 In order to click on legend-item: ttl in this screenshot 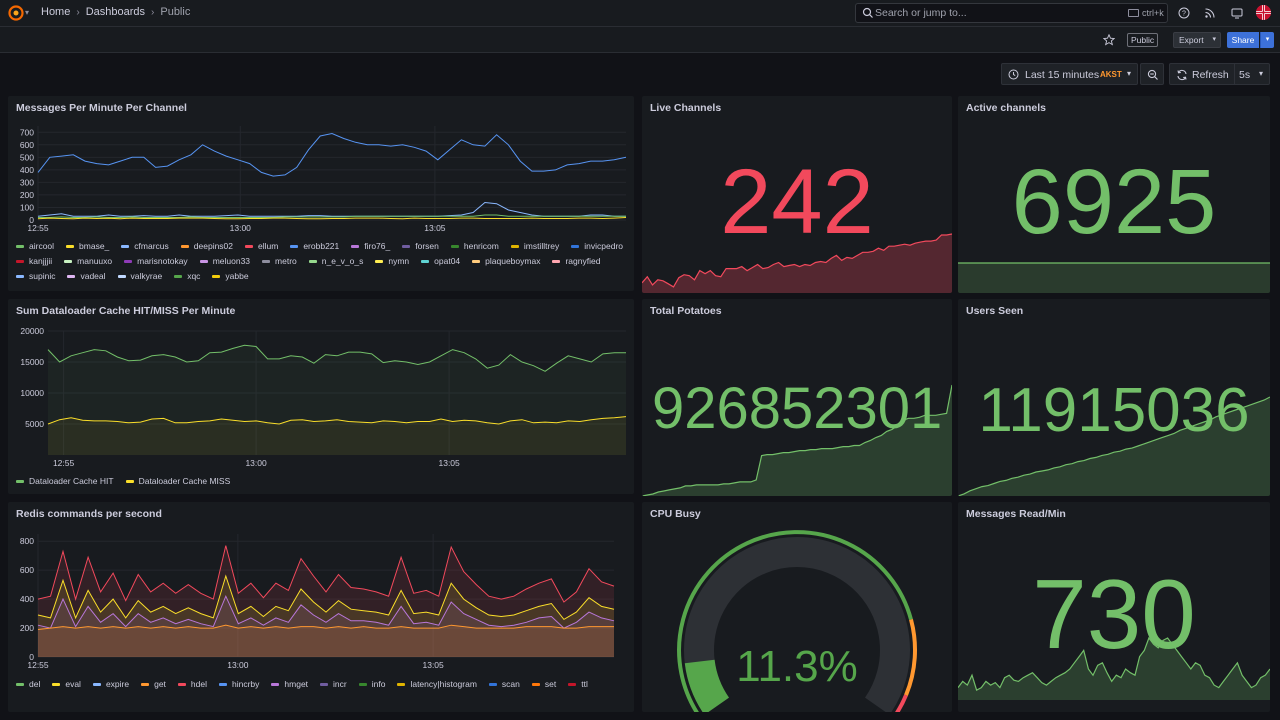, I will do `click(578, 684)`.